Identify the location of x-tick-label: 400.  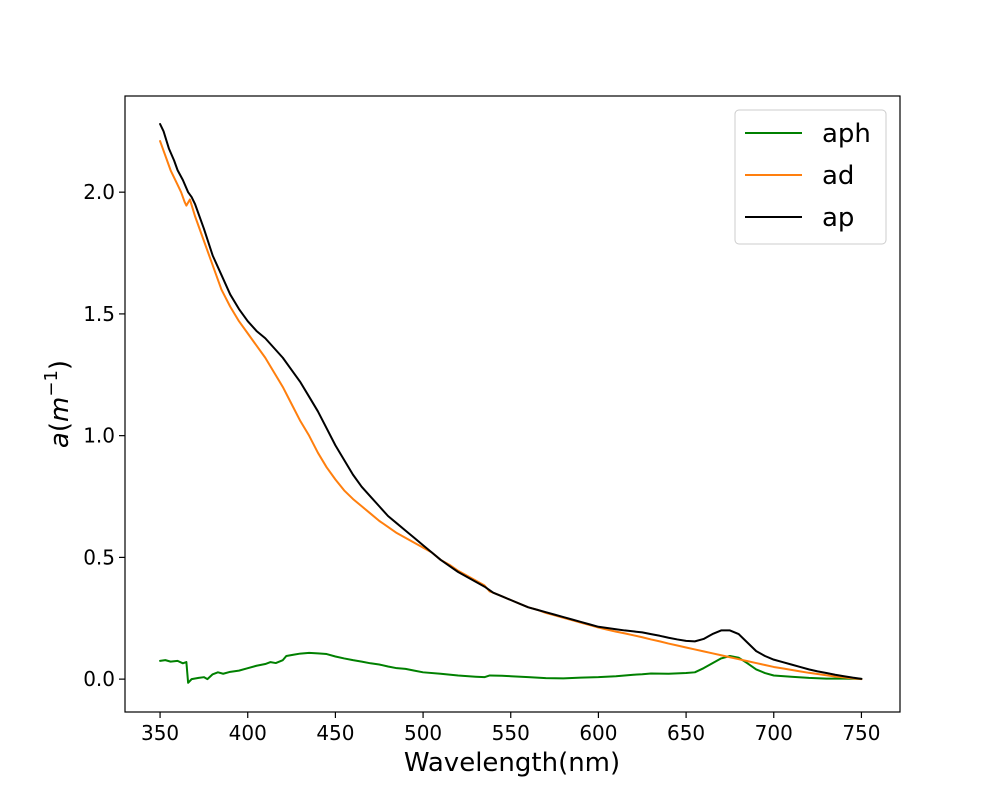
(248, 733).